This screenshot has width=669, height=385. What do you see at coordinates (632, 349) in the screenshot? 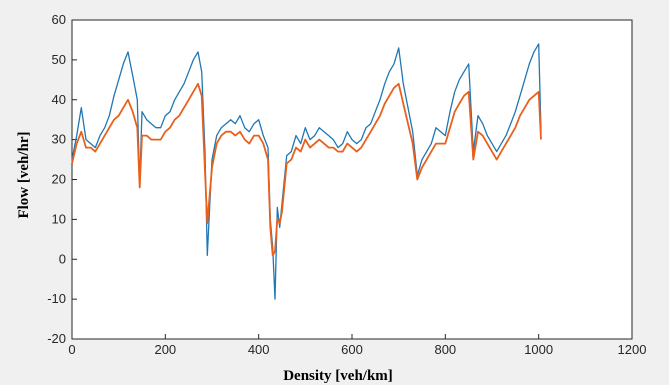
I see `x-tick-label: 1200` at bounding box center [632, 349].